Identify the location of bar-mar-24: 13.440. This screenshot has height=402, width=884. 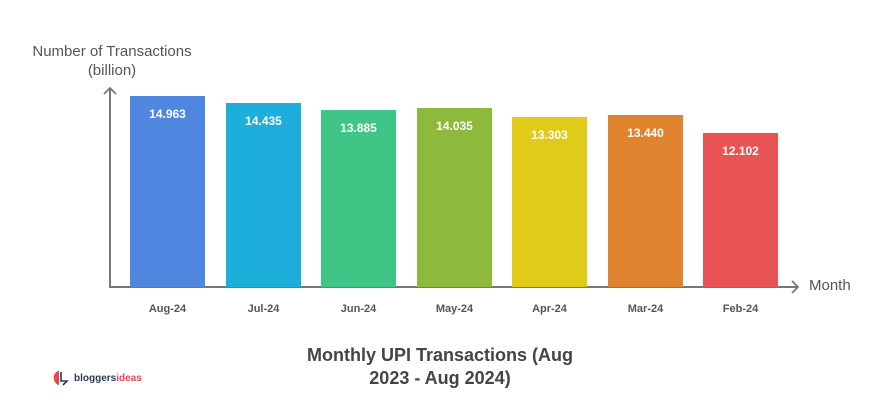
(645, 201).